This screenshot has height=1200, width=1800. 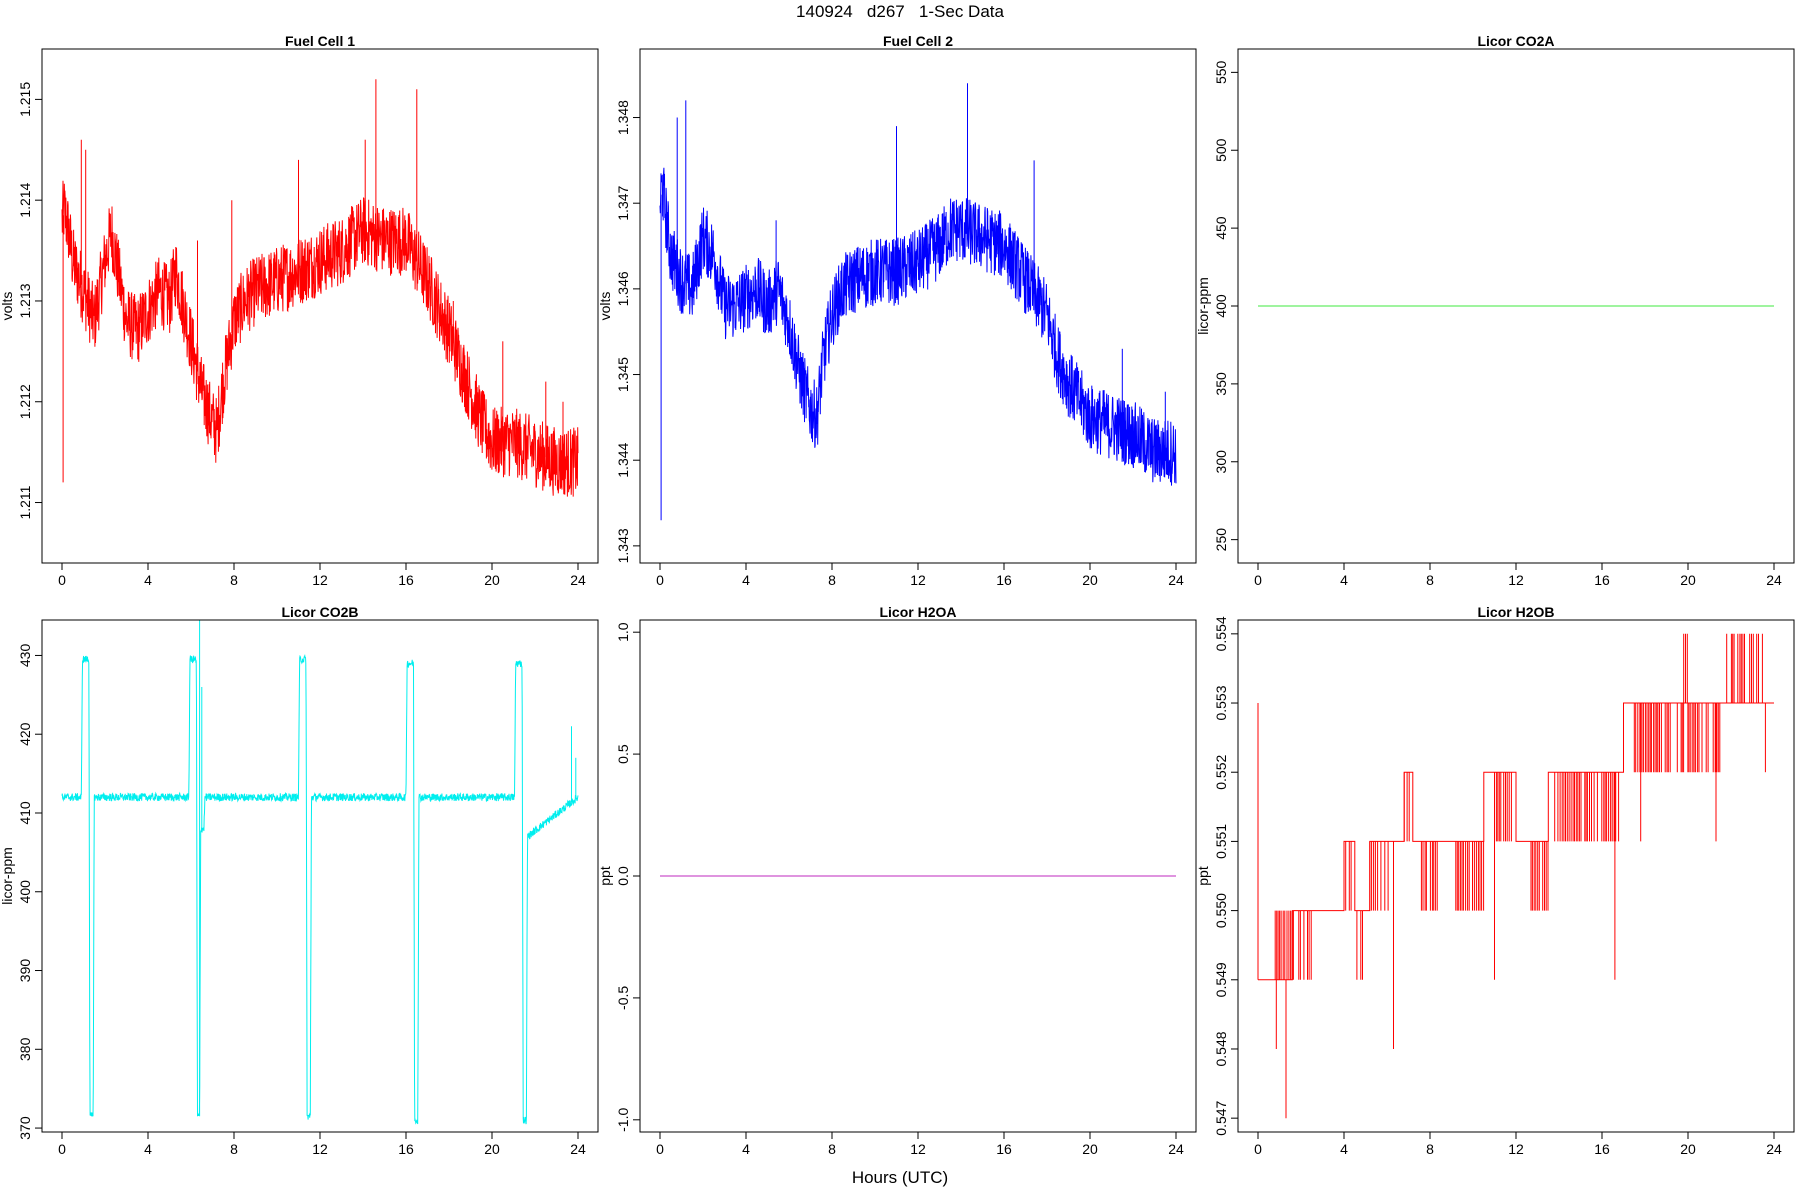 I want to click on y-tick-label: 1.214, so click(x=25, y=199).